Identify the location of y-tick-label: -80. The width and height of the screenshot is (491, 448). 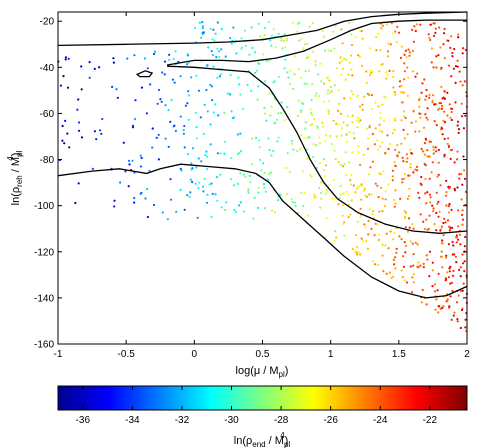
(47, 160).